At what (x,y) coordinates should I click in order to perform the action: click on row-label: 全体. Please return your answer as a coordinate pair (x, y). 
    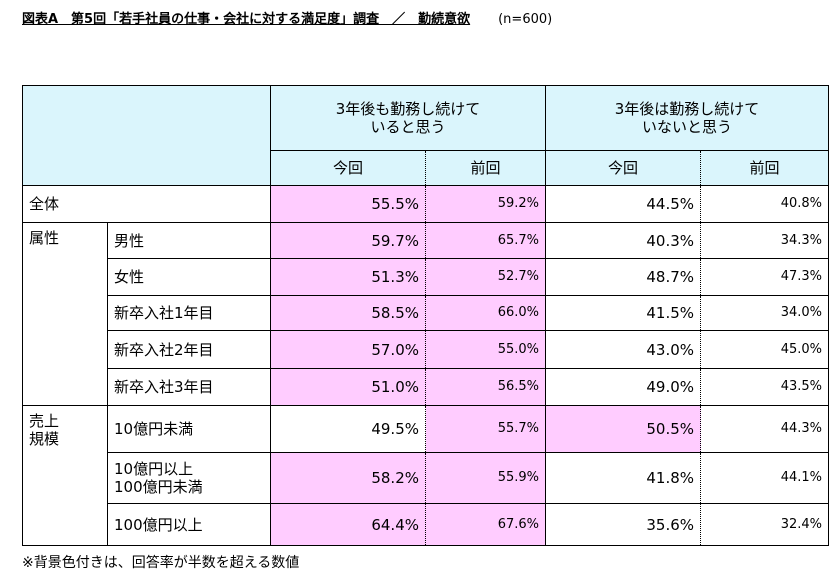
    Looking at the image, I should click on (146, 204).